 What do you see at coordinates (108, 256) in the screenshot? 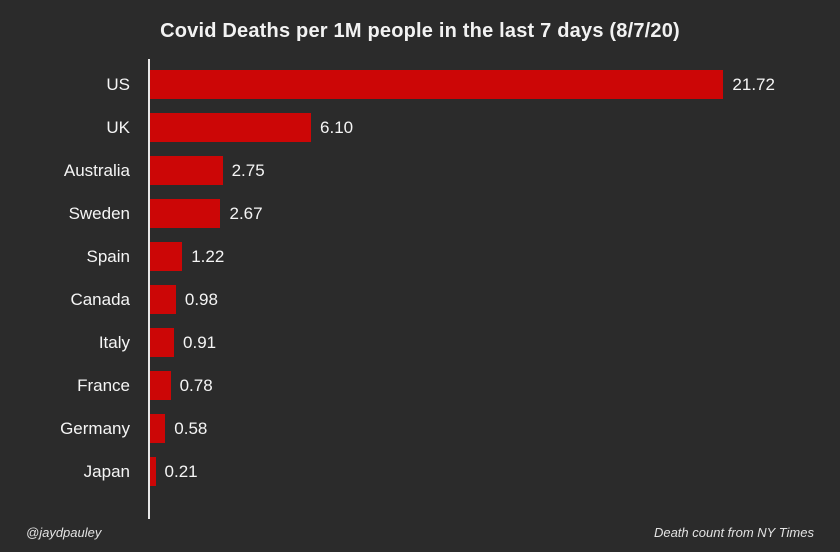
I see `category-label: Spain` at bounding box center [108, 256].